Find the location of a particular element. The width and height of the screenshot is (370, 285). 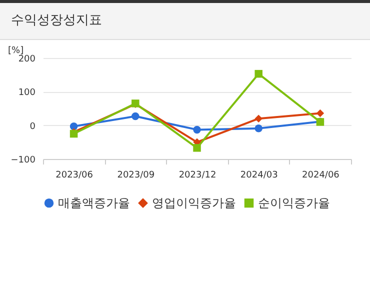

y-tick-label: 100 is located at coordinates (27, 93).